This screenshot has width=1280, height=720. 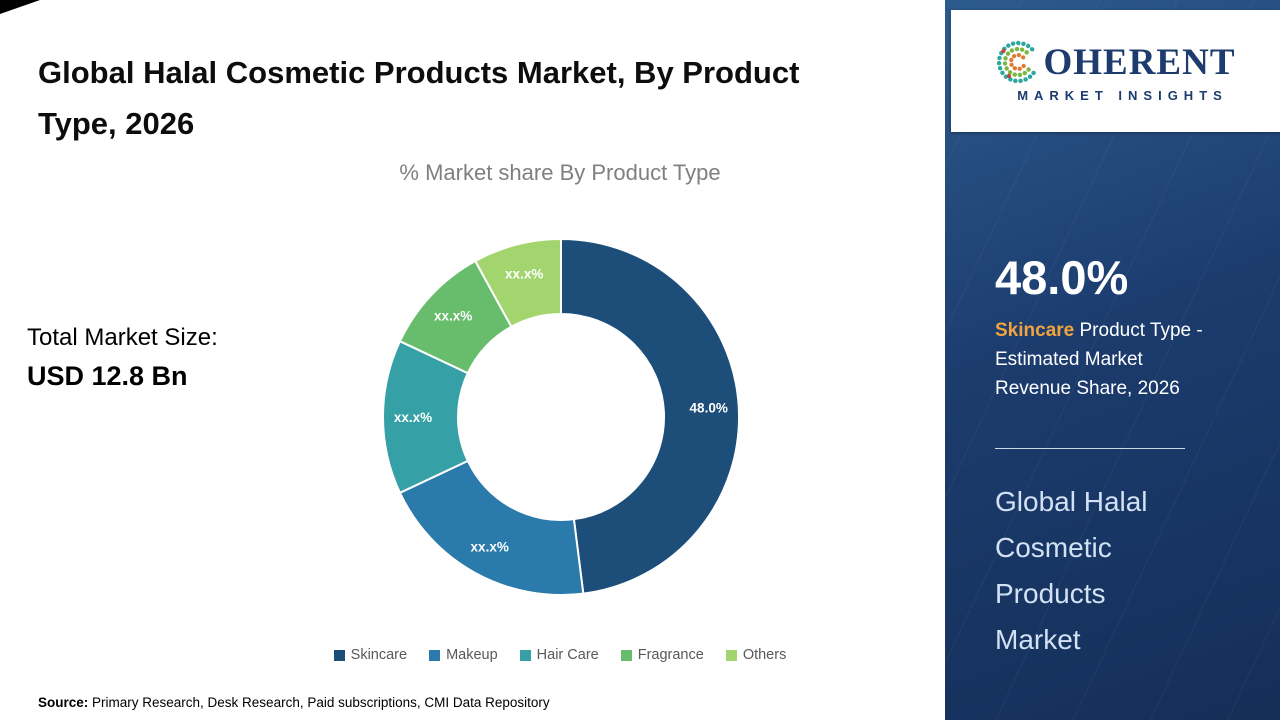 What do you see at coordinates (1122, 95) in the screenshot?
I see `logo-tagline: MARKET INSIGHTS` at bounding box center [1122, 95].